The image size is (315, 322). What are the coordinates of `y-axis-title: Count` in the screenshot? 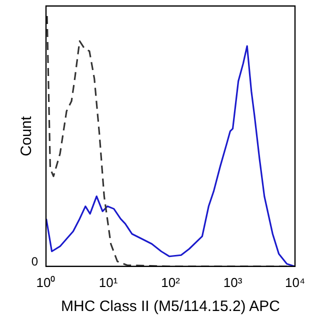 It's located at (27, 135).